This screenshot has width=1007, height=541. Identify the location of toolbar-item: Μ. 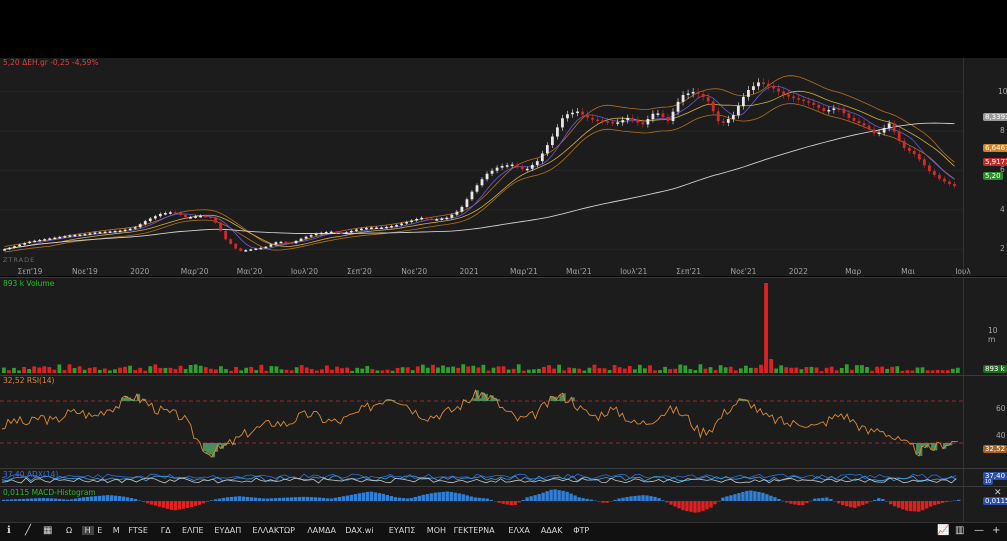
(116, 530).